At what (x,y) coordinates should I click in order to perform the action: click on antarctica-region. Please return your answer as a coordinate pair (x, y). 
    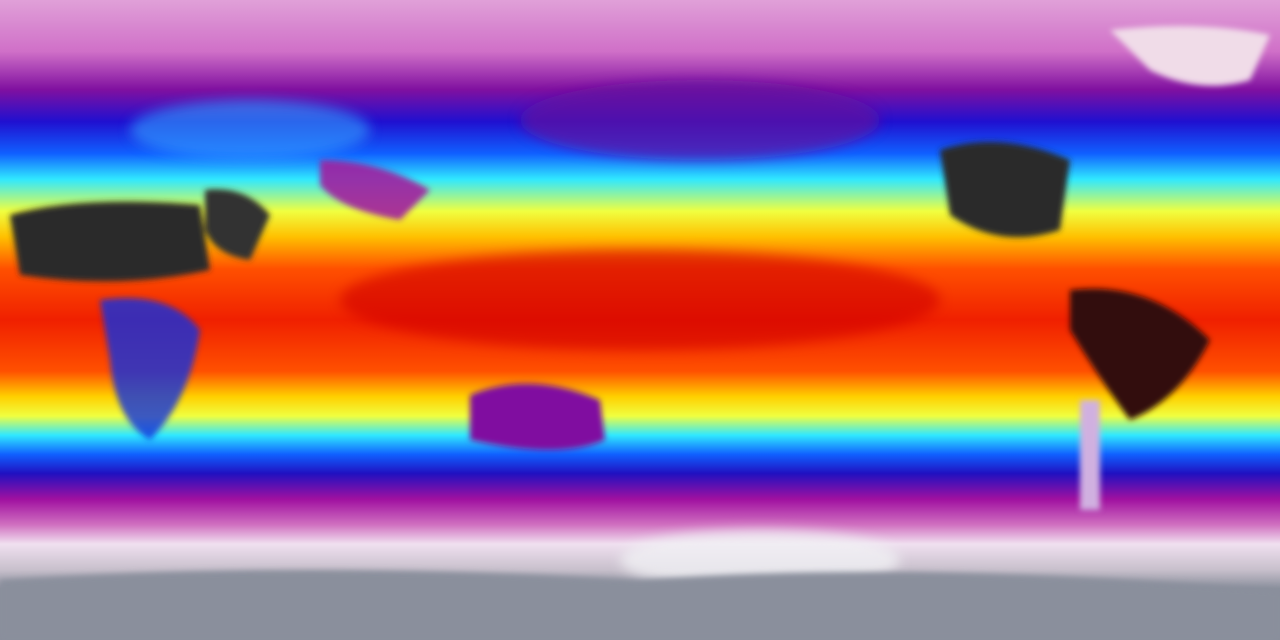
    Looking at the image, I should click on (640, 605).